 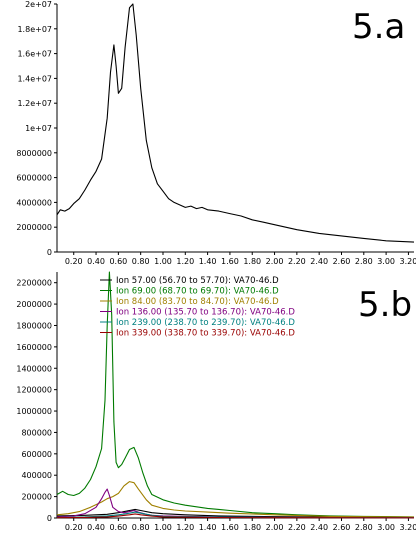 What do you see at coordinates (34, 54) in the screenshot?
I see `y-tick-label: 1.6e+07` at bounding box center [34, 54].